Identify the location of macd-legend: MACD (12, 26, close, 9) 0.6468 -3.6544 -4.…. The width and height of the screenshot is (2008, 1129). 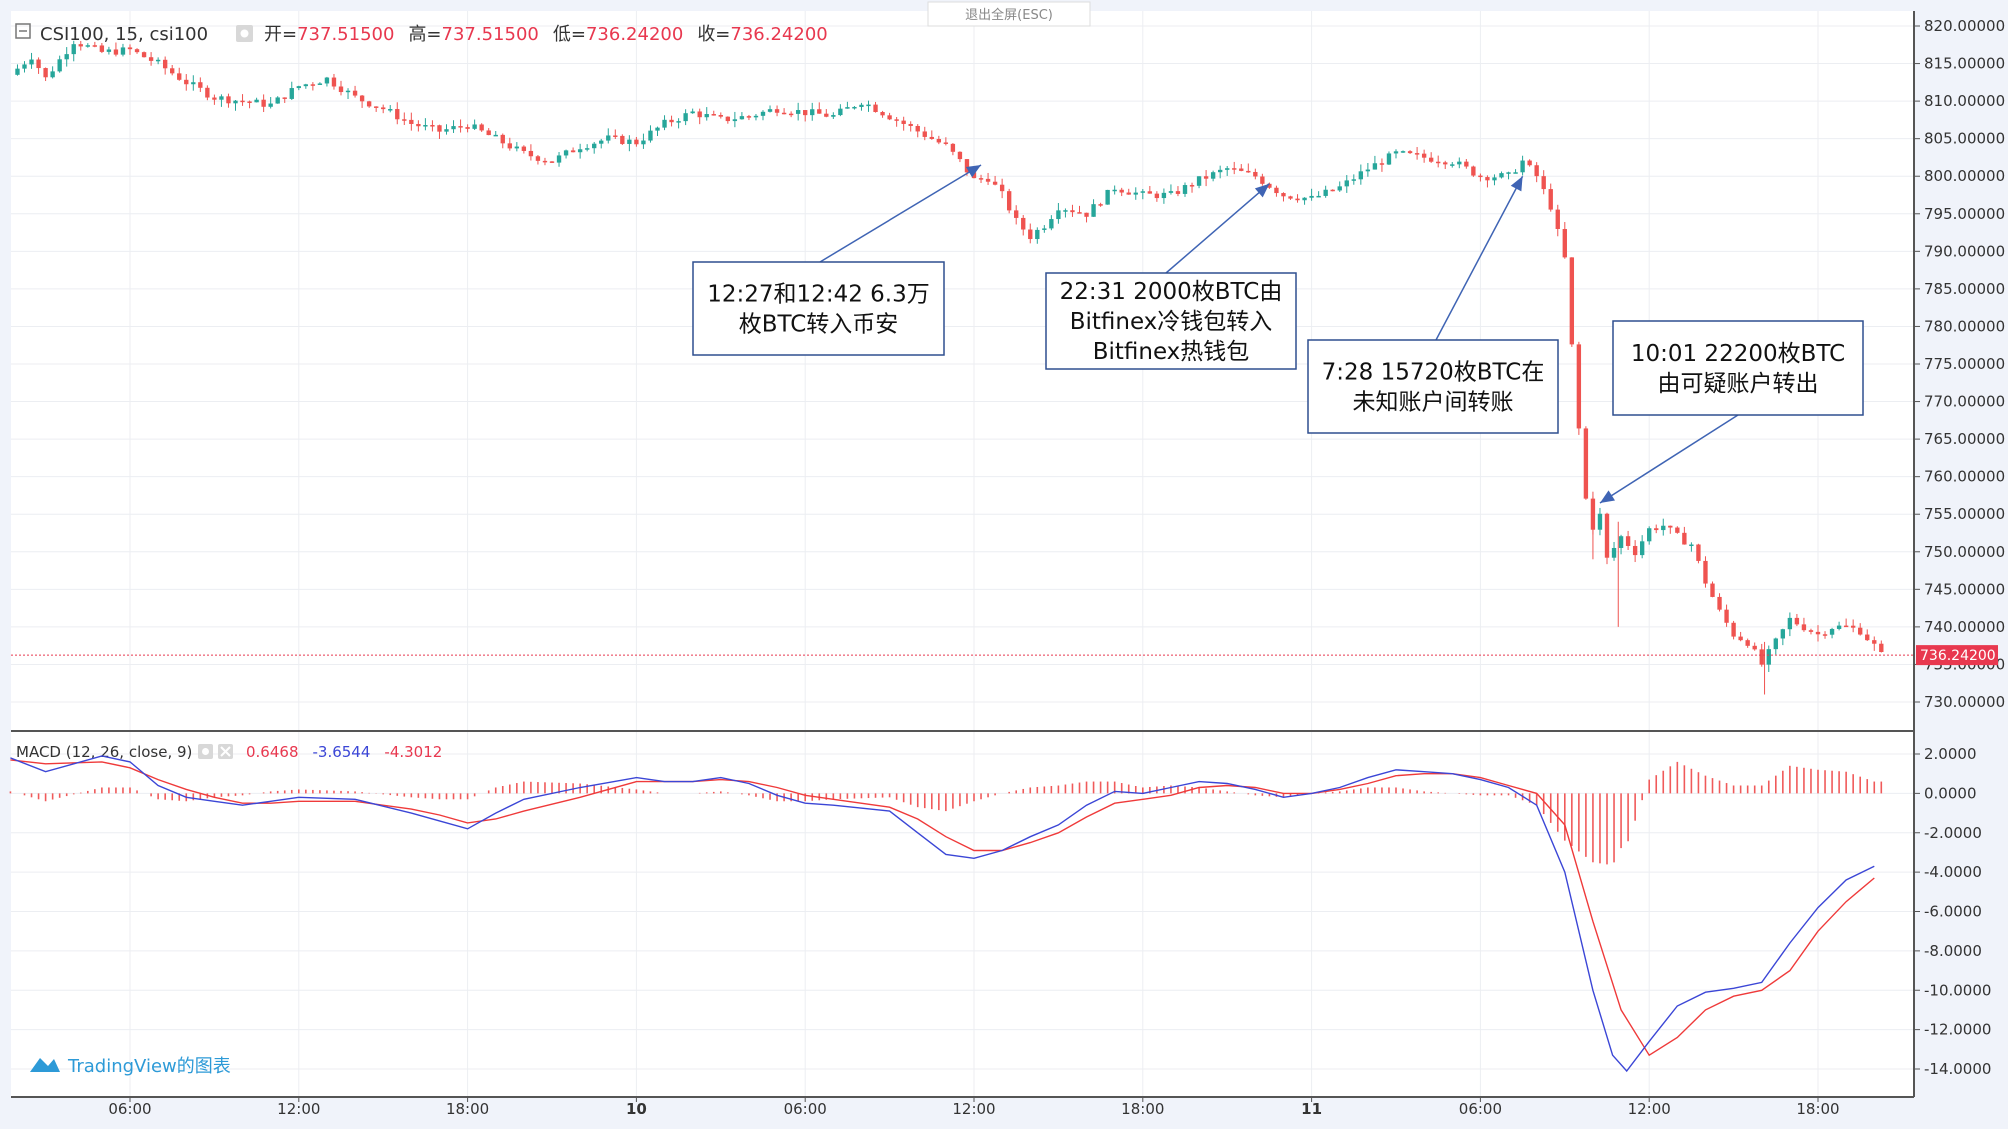
(229, 752).